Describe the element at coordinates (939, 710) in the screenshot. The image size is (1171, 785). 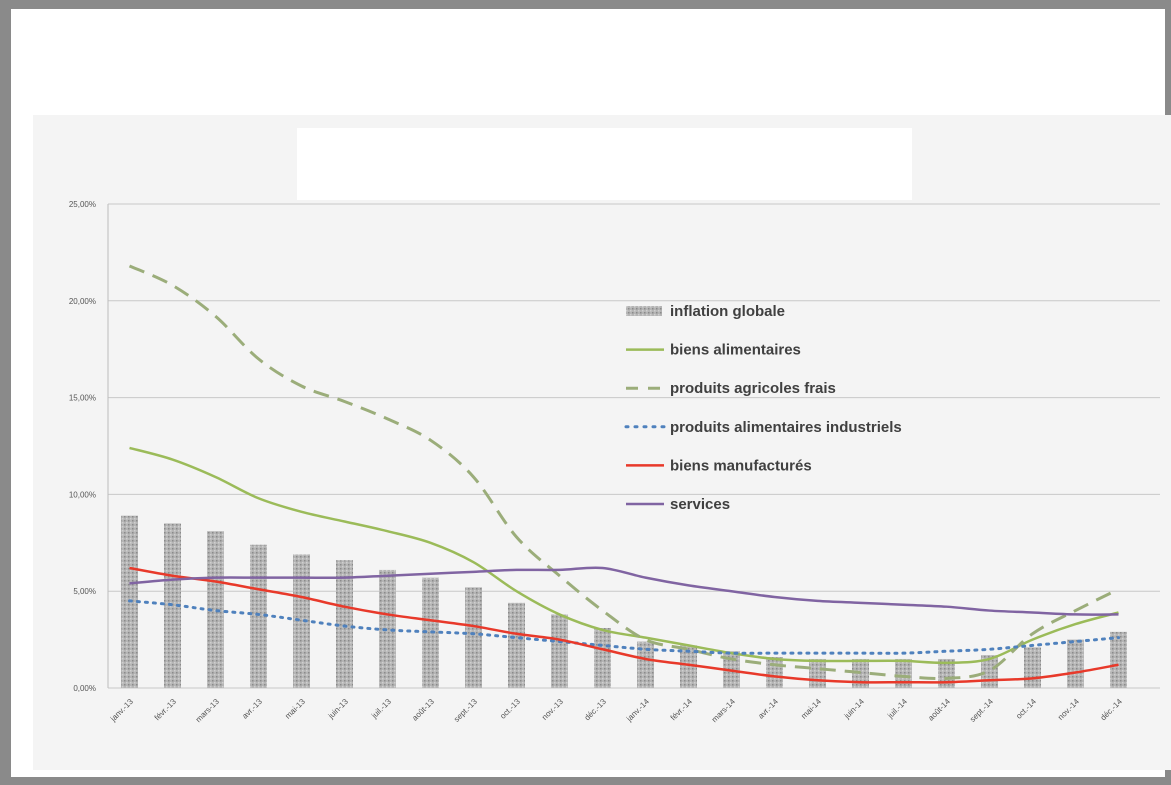
I see `x-tick-label: août-14` at that location.